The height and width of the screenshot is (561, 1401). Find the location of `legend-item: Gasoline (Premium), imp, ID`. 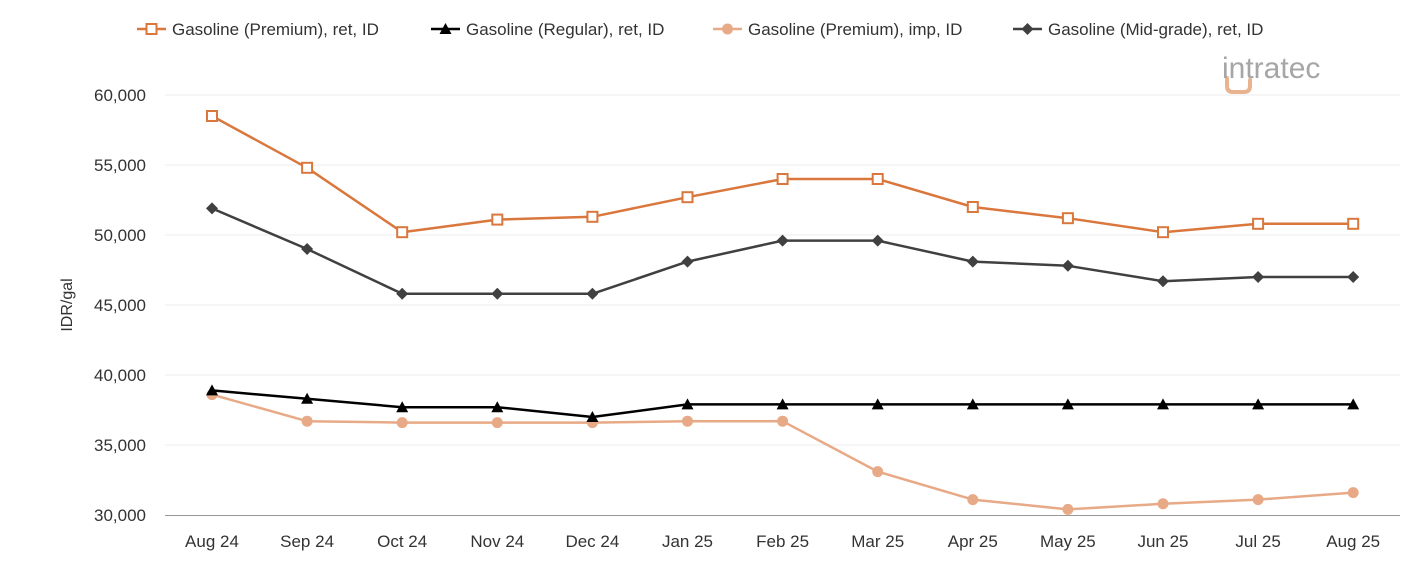

legend-item: Gasoline (Premium), imp, ID is located at coordinates (837, 29).